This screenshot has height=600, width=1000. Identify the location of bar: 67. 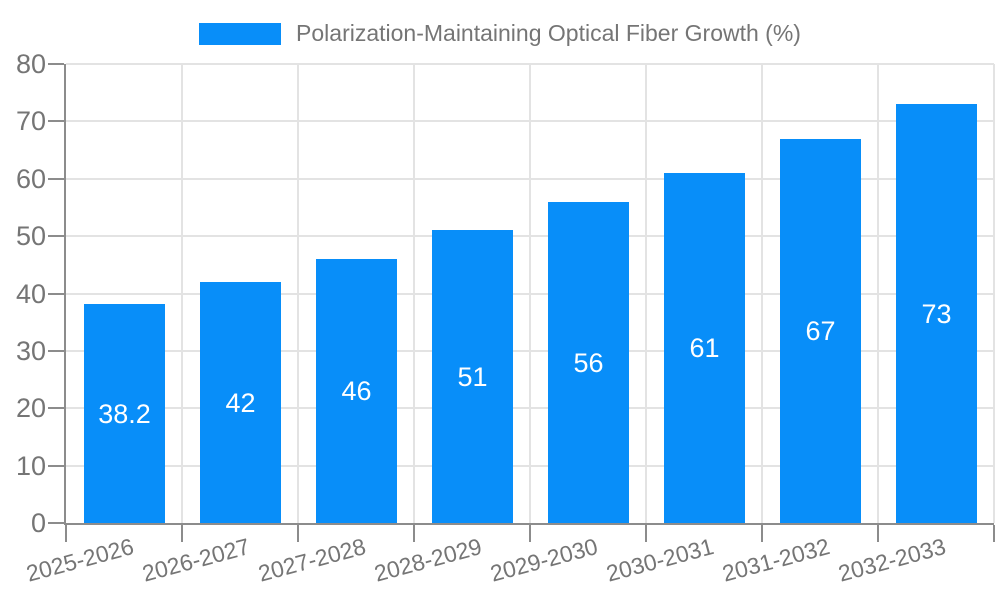
(820, 331).